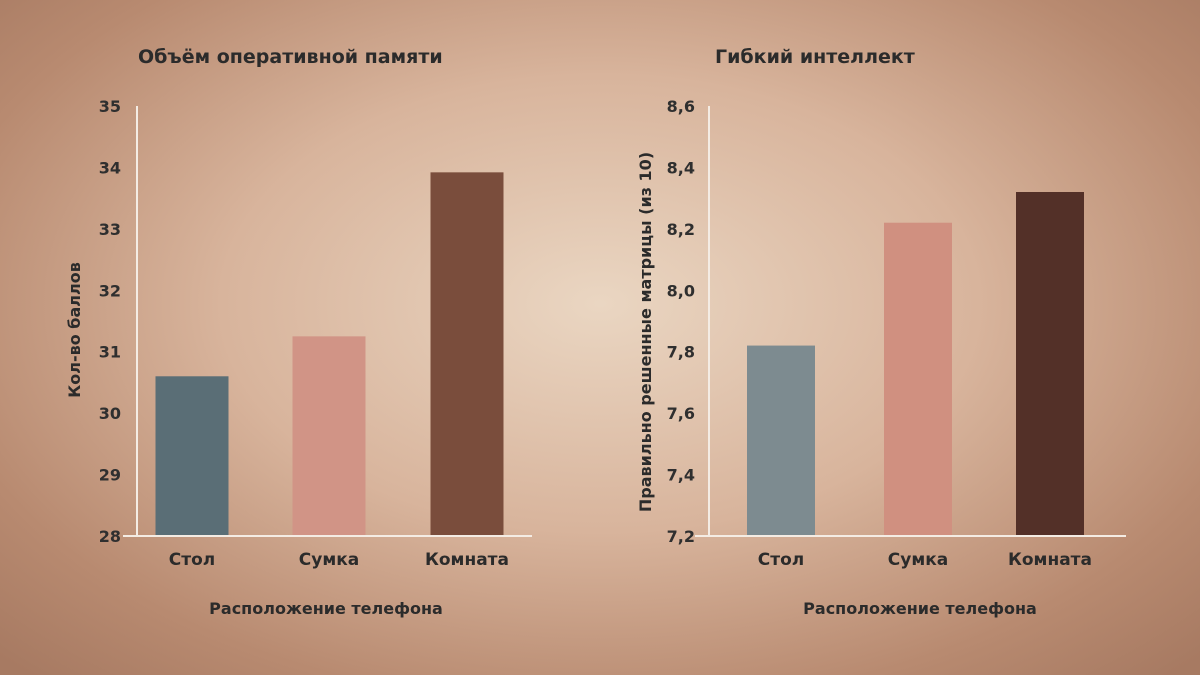 This screenshot has height=675, width=1200. I want to click on chart-title-fluid-intelligence: Гибкий интеллект, so click(815, 57).